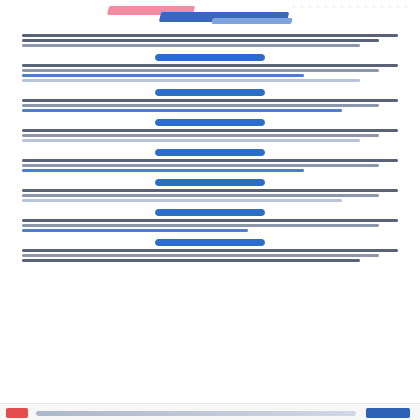 This screenshot has height=420, width=420. What do you see at coordinates (388, 413) in the screenshot?
I see `right-logo-icon` at bounding box center [388, 413].